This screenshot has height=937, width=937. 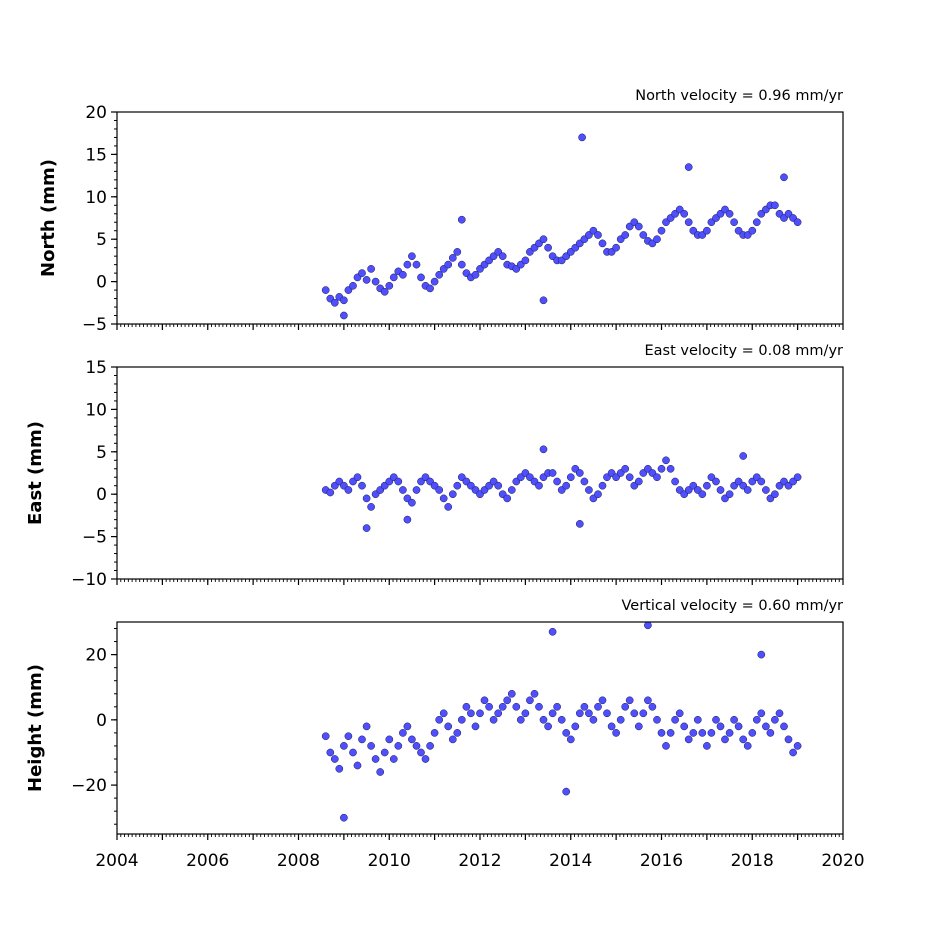 I want to click on height-velocity-label: Vertical velocity = 0.60 mm/yr, so click(x=733, y=606).